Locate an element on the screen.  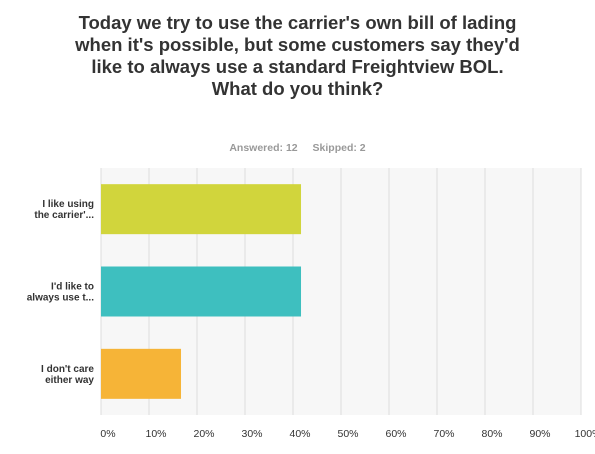
response-stats: Answered: 12 Skipped: 2 is located at coordinates (297, 148).